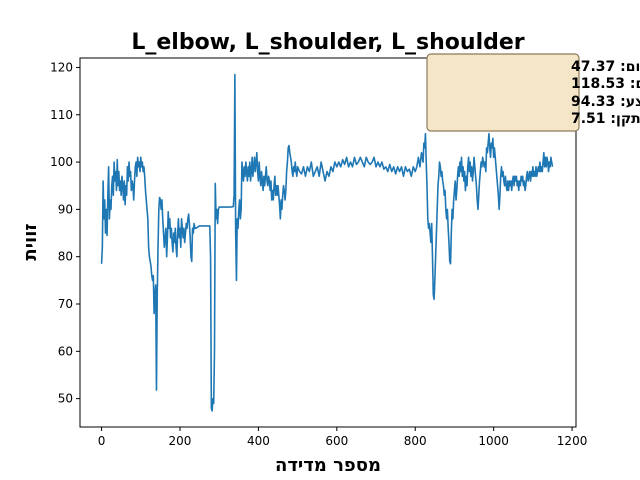 The image size is (640, 480). What do you see at coordinates (327, 42) in the screenshot?
I see `chart-title: L_elbow, L_shoulder, L_shoulder` at bounding box center [327, 42].